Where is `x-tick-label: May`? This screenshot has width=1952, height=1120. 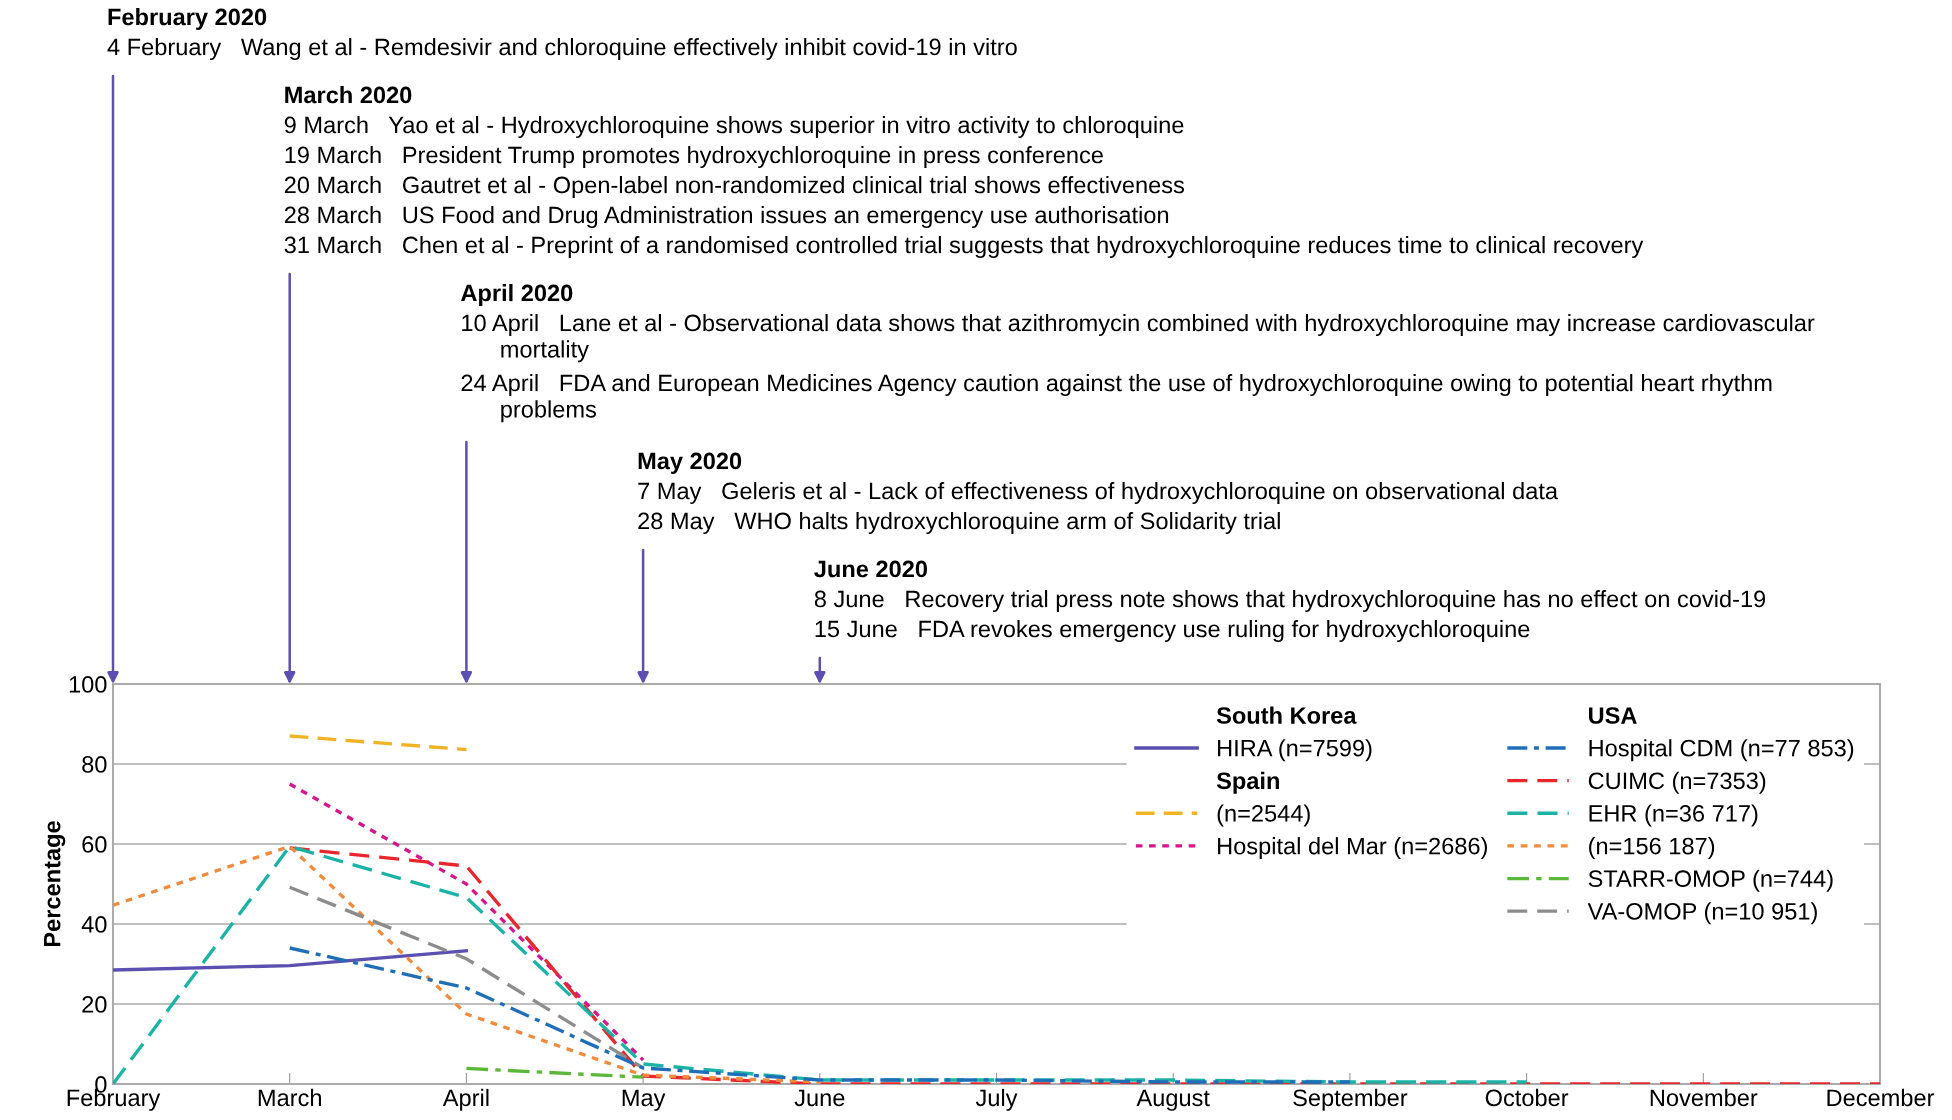
x-tick-label: May is located at coordinates (644, 1100).